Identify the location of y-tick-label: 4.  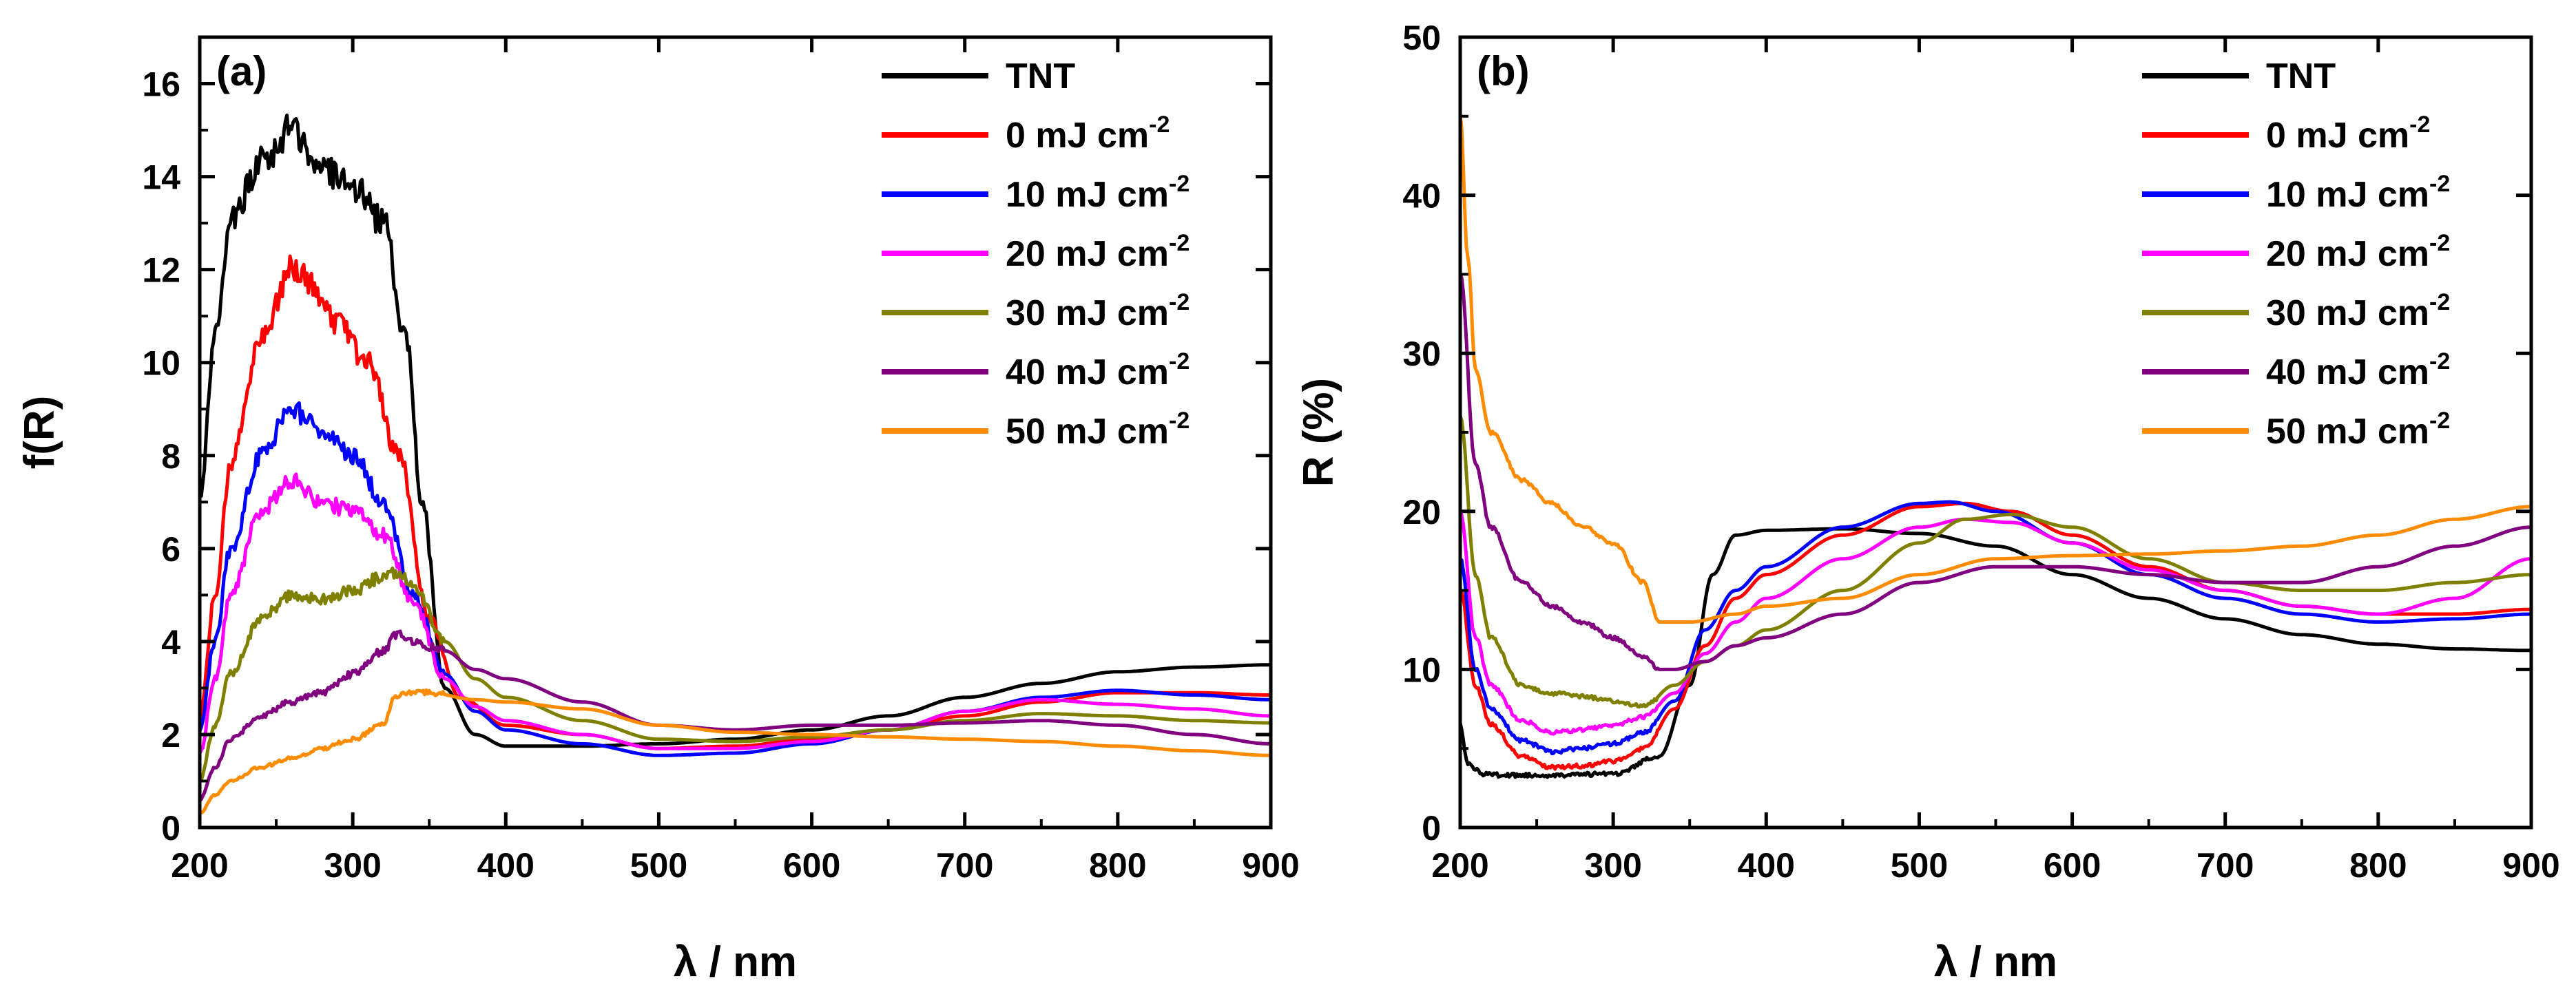
(170, 642).